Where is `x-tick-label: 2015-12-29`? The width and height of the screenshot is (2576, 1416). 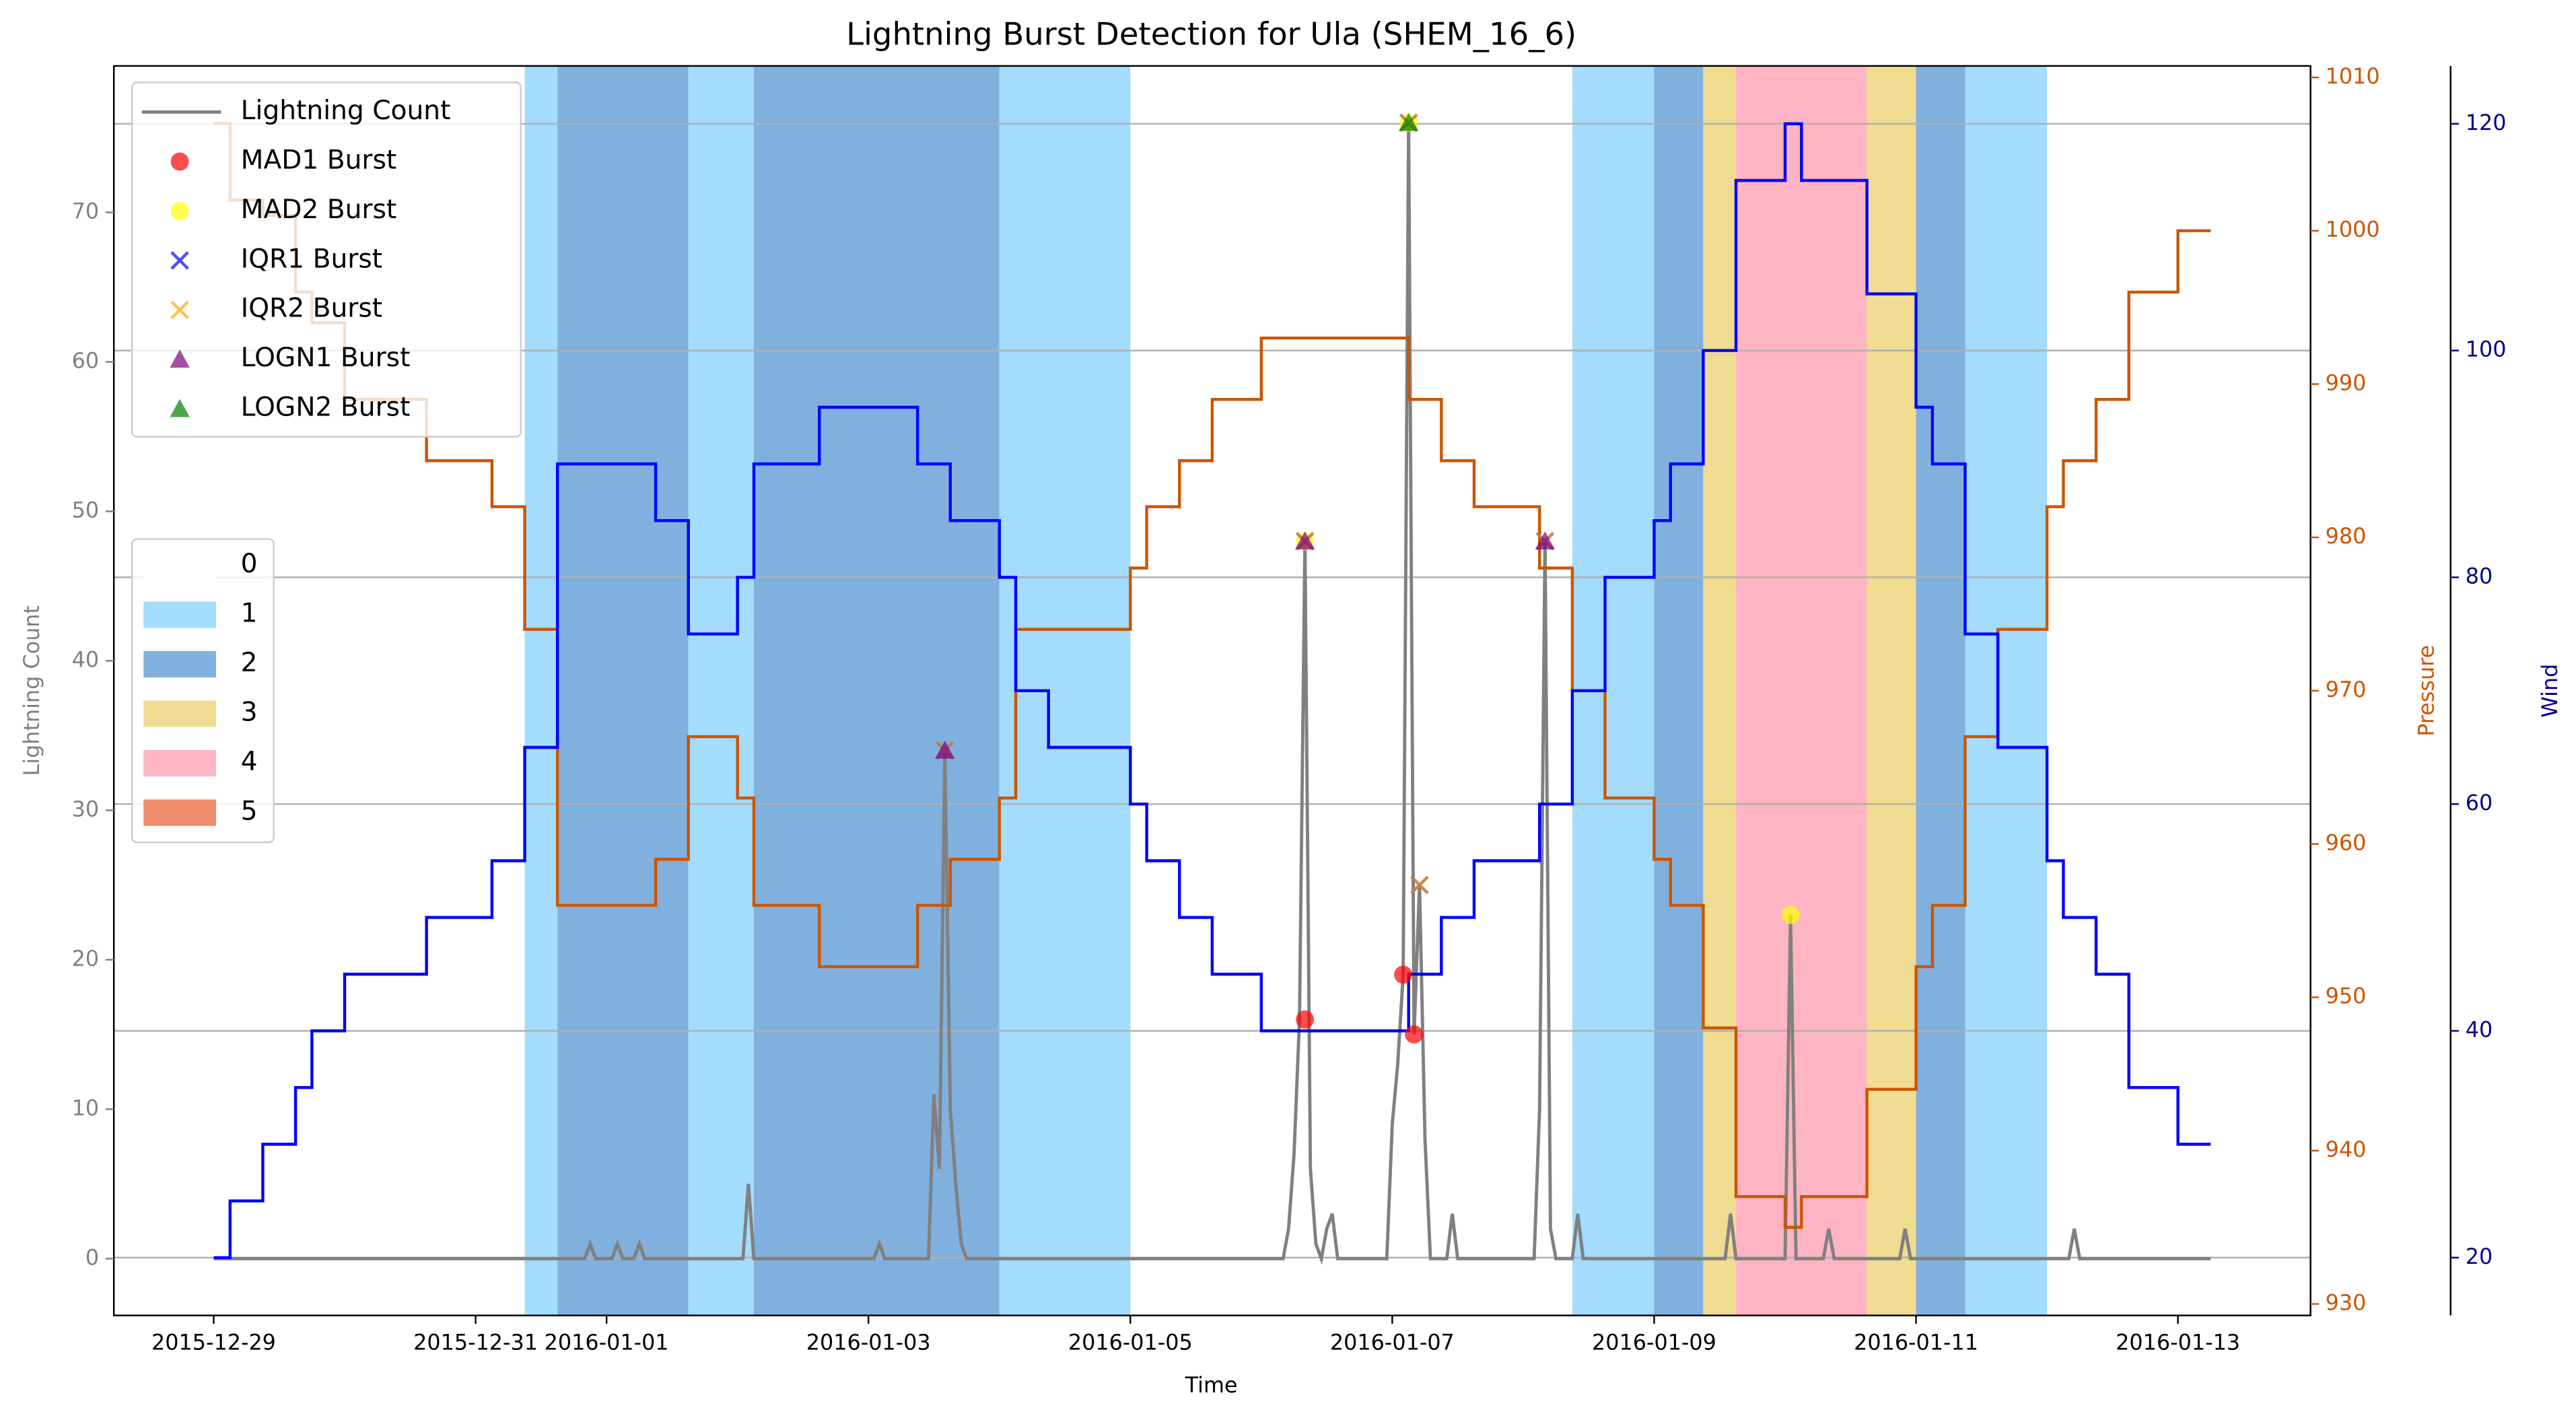
x-tick-label: 2015-12-29 is located at coordinates (213, 1342).